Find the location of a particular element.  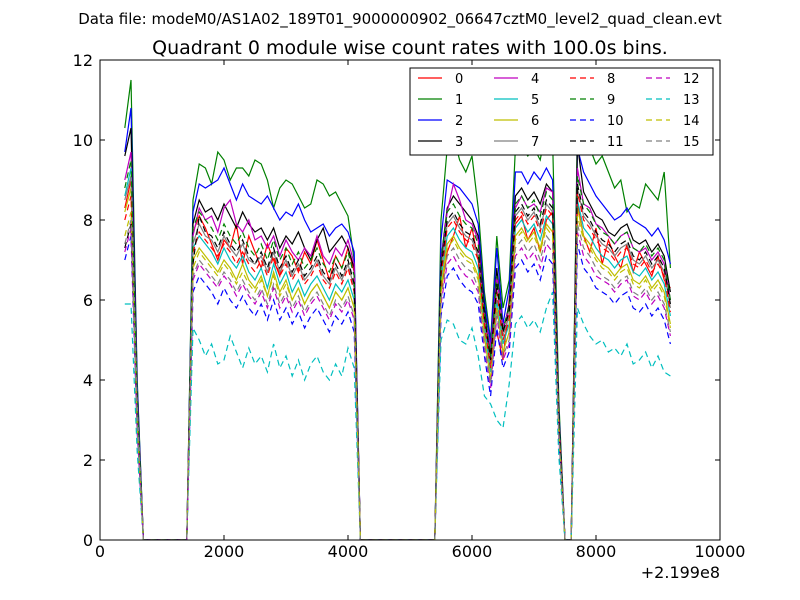

legend-frame is located at coordinates (561, 111).